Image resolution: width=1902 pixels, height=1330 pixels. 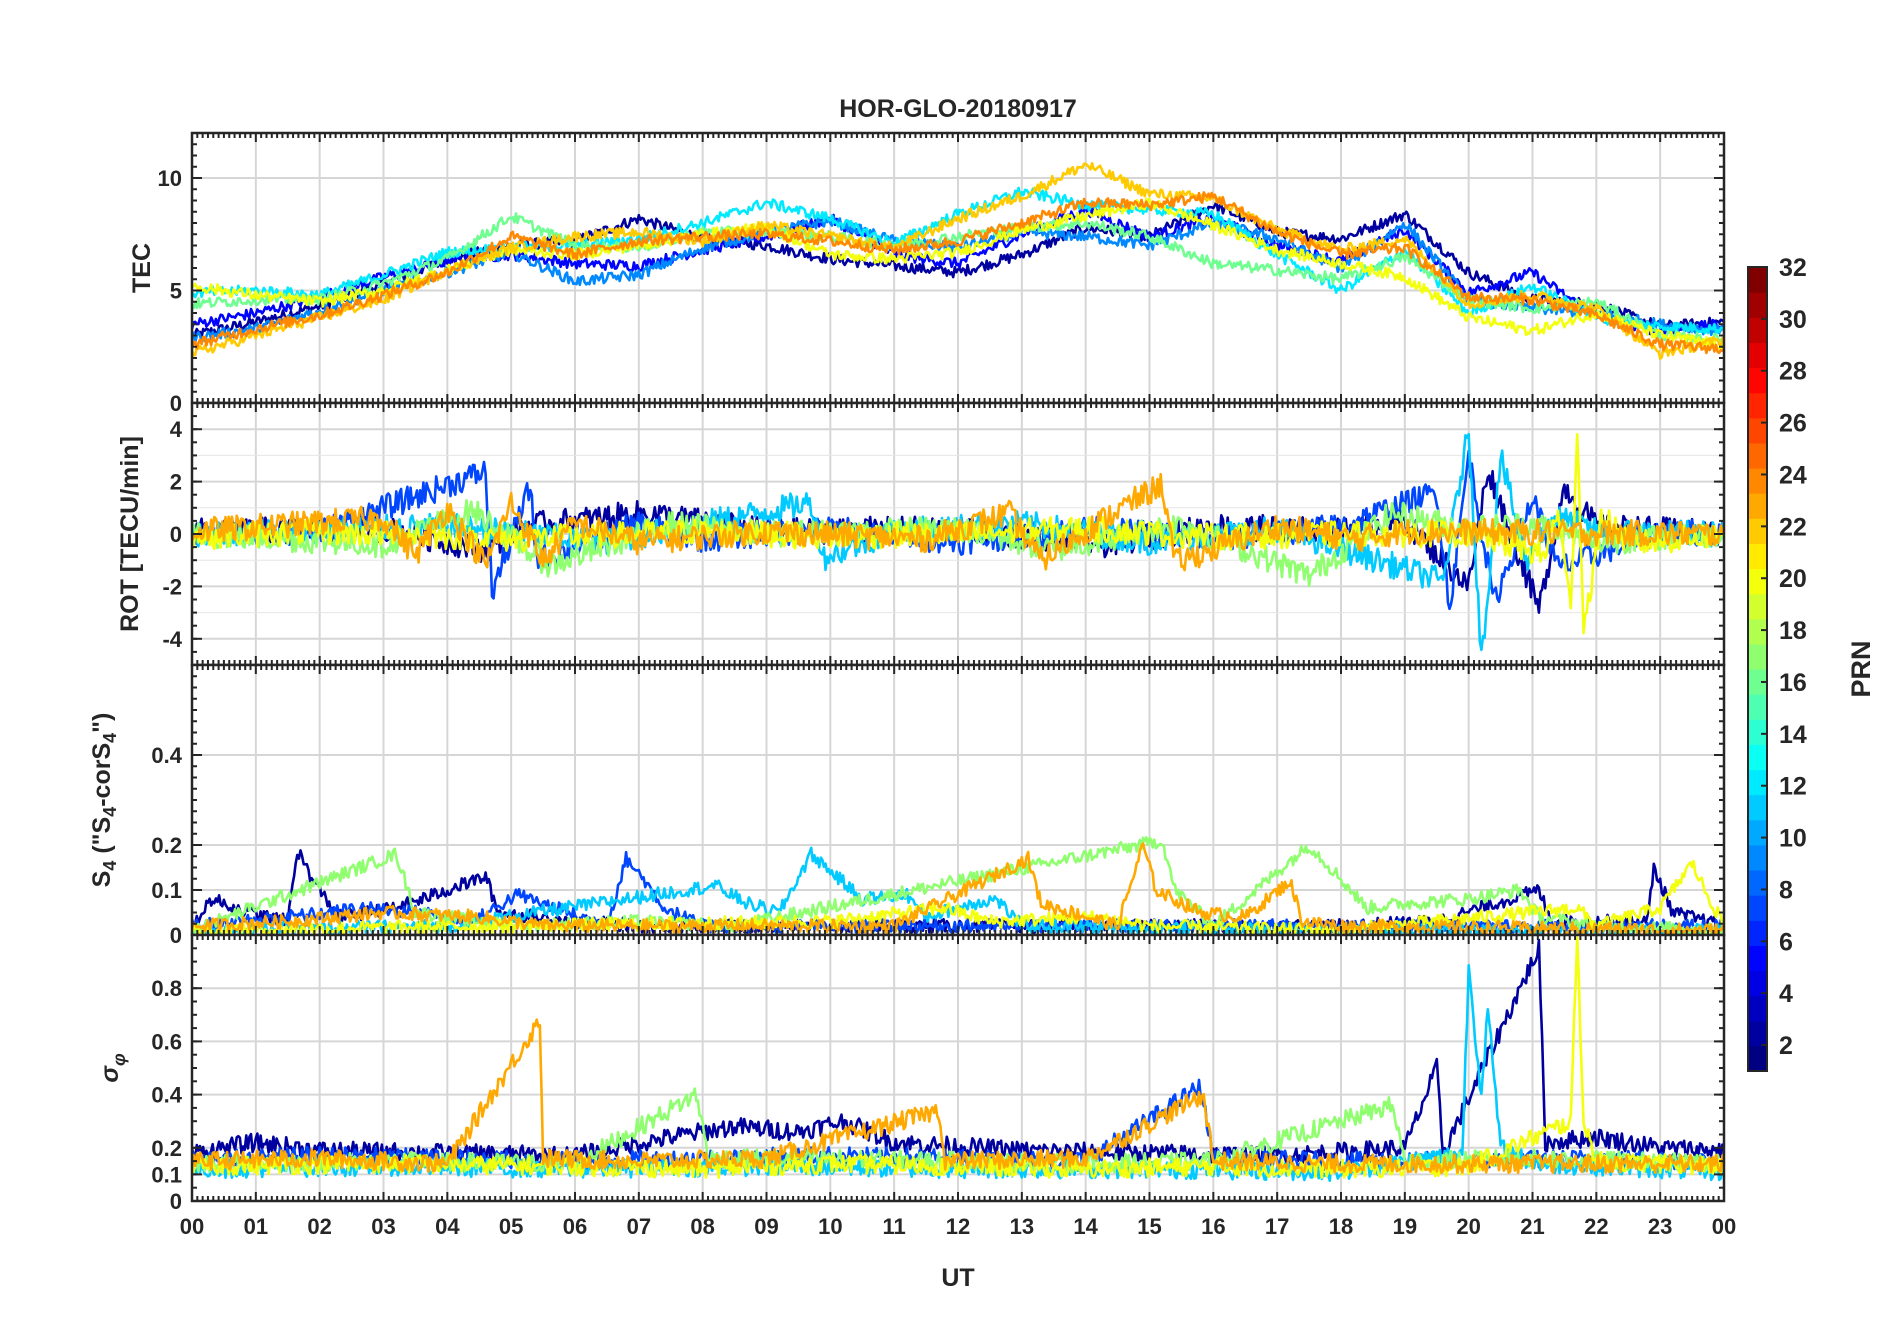 What do you see at coordinates (1660, 1226) in the screenshot?
I see `x-tick-label: 23` at bounding box center [1660, 1226].